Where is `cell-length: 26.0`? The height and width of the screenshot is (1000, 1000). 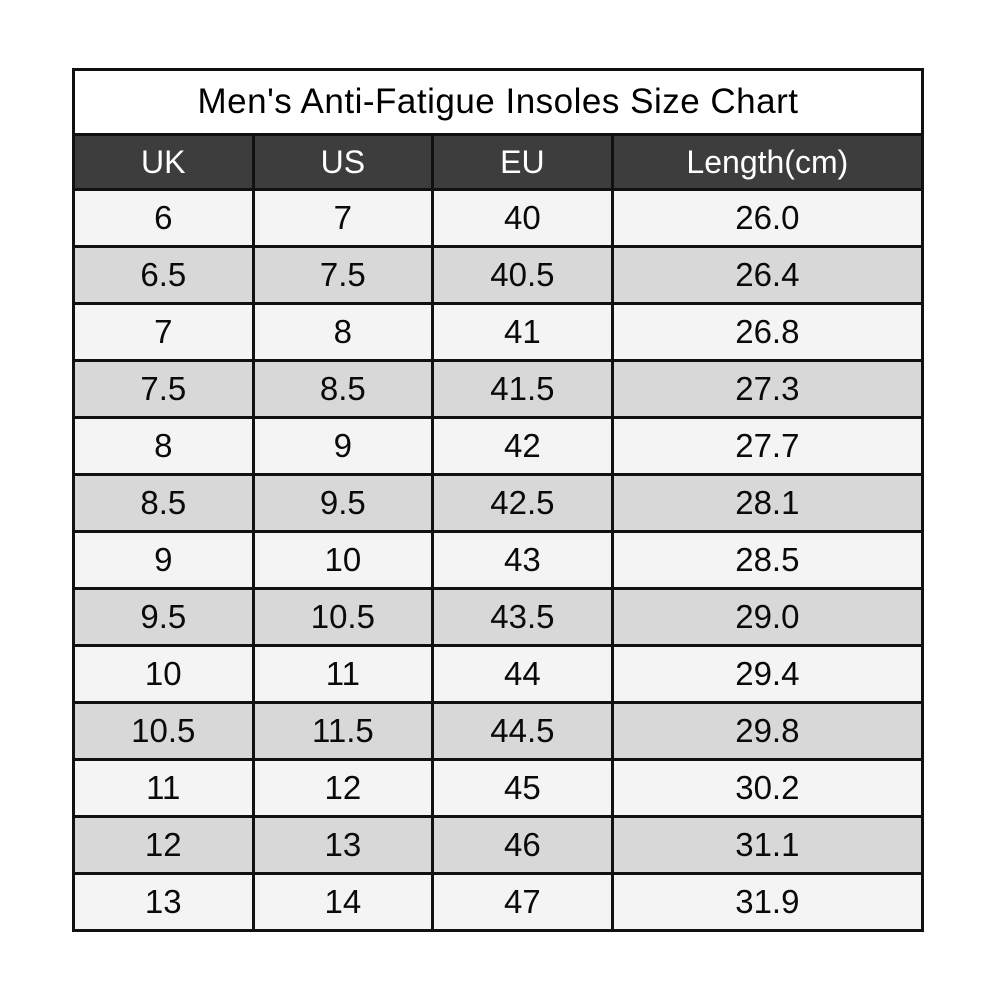 cell-length: 26.0 is located at coordinates (767, 218).